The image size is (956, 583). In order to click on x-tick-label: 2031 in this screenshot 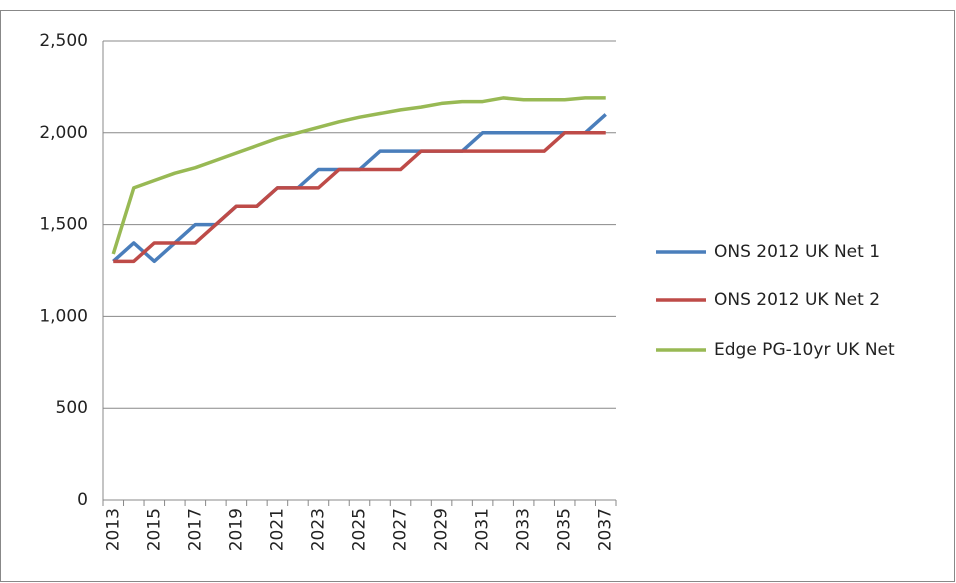, I will do `click(483, 529)`.